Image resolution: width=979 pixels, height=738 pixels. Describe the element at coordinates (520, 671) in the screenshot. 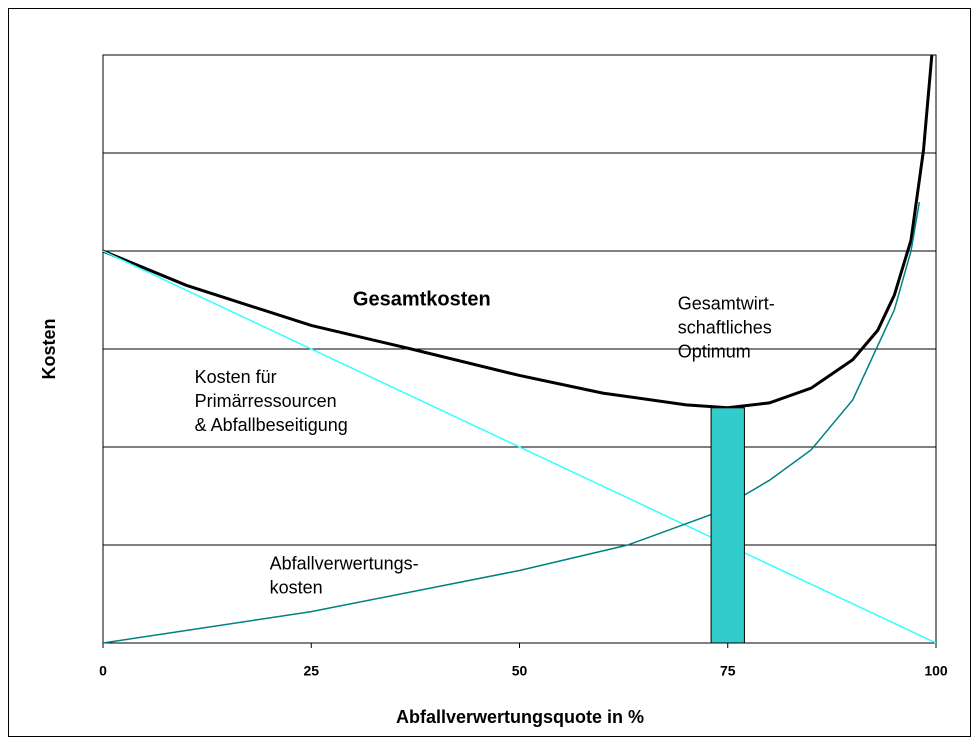

I see `x-tick-label: 50` at that location.